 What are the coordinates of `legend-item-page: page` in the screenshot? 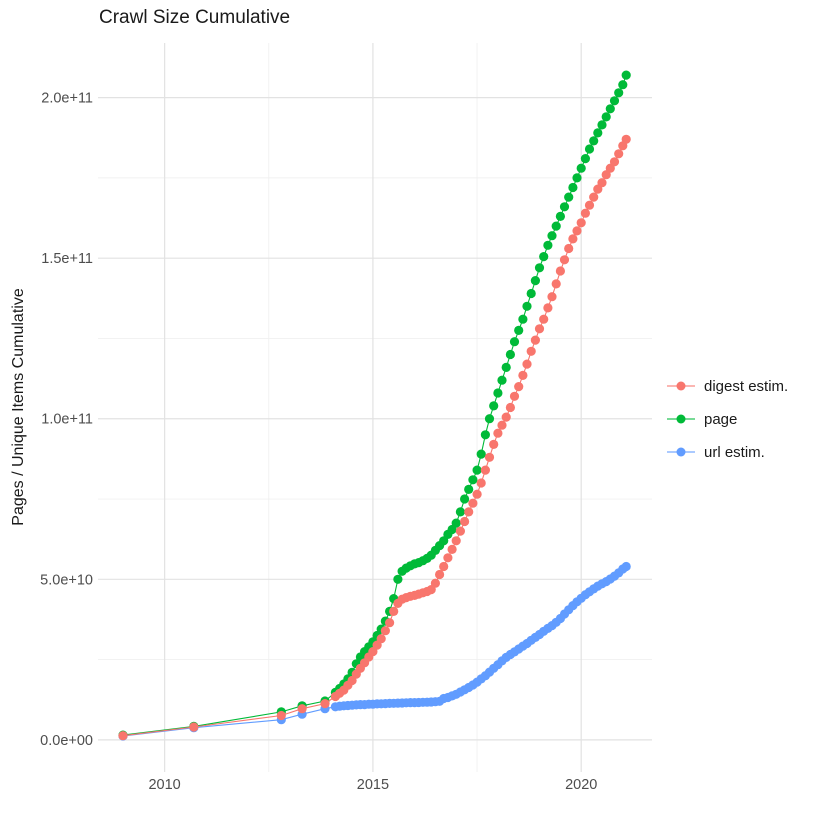 It's located at (727, 419).